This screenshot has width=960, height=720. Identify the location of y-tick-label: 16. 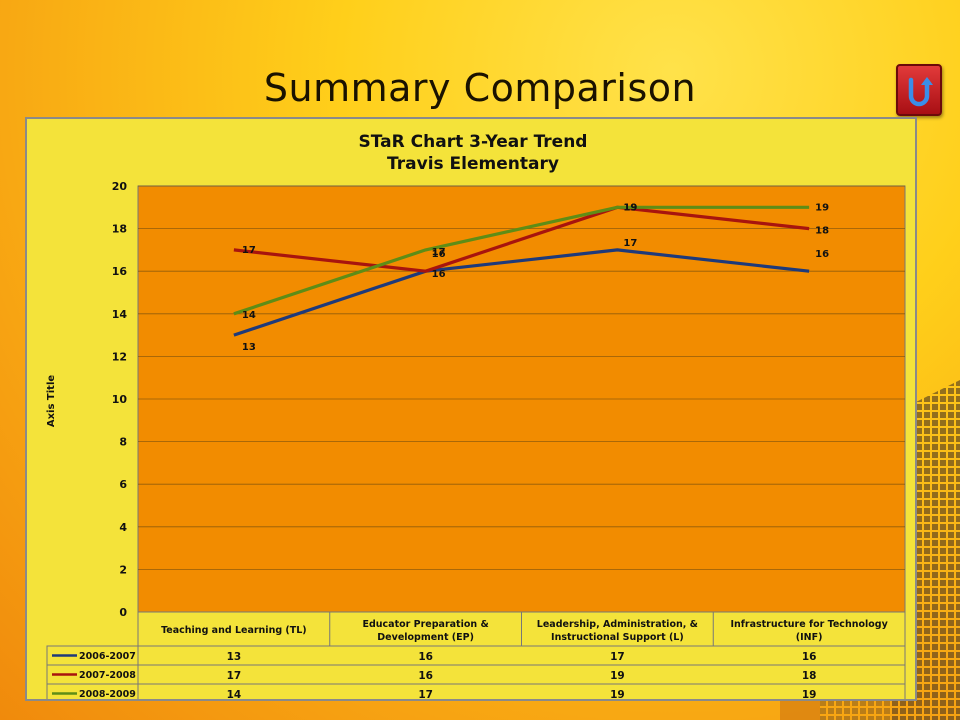
(120, 271).